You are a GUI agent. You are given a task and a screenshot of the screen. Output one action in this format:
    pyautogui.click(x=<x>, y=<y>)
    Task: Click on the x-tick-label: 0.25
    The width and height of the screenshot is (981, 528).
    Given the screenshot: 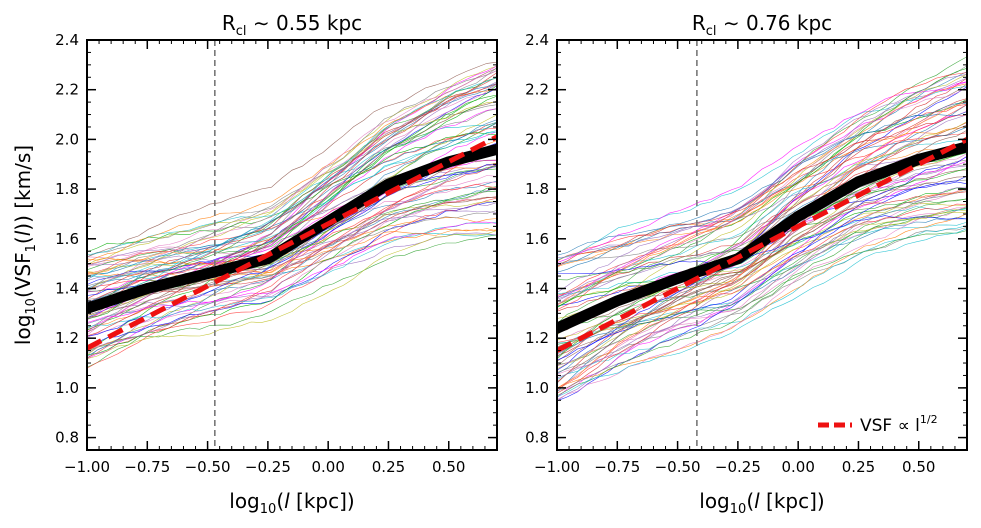 What is the action you would take?
    pyautogui.click(x=388, y=467)
    